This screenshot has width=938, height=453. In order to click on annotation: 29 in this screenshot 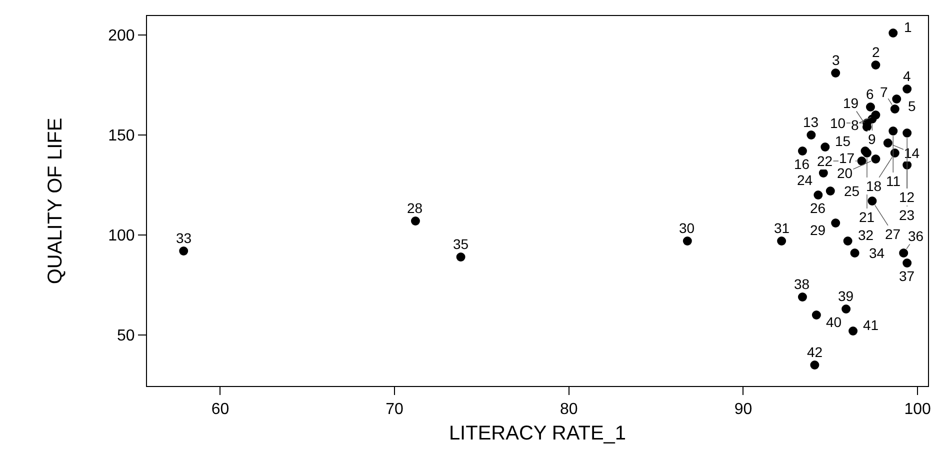, I will do `click(818, 230)`.